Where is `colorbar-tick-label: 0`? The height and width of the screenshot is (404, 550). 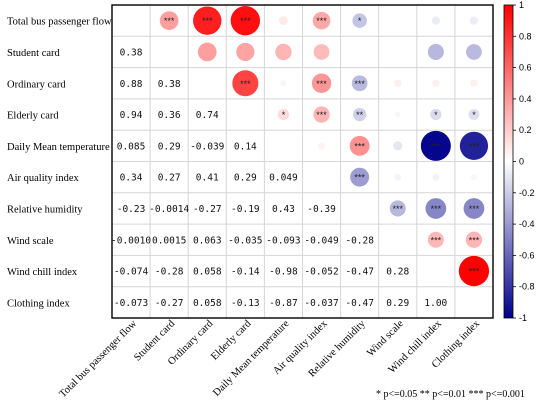 colorbar-tick-label: 0 is located at coordinates (521, 162).